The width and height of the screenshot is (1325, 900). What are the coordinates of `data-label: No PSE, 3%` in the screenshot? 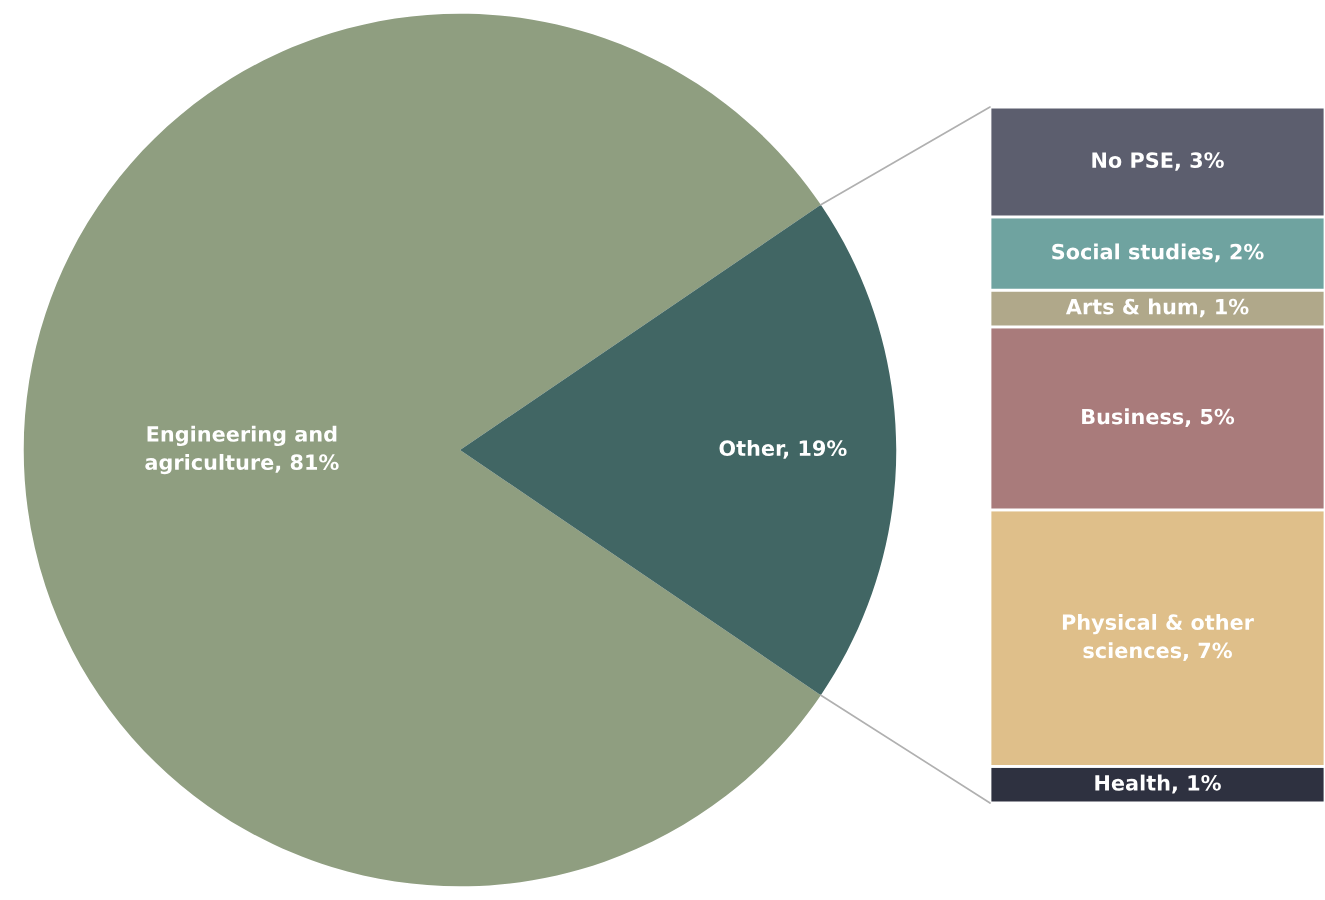 It's located at (1158, 161).